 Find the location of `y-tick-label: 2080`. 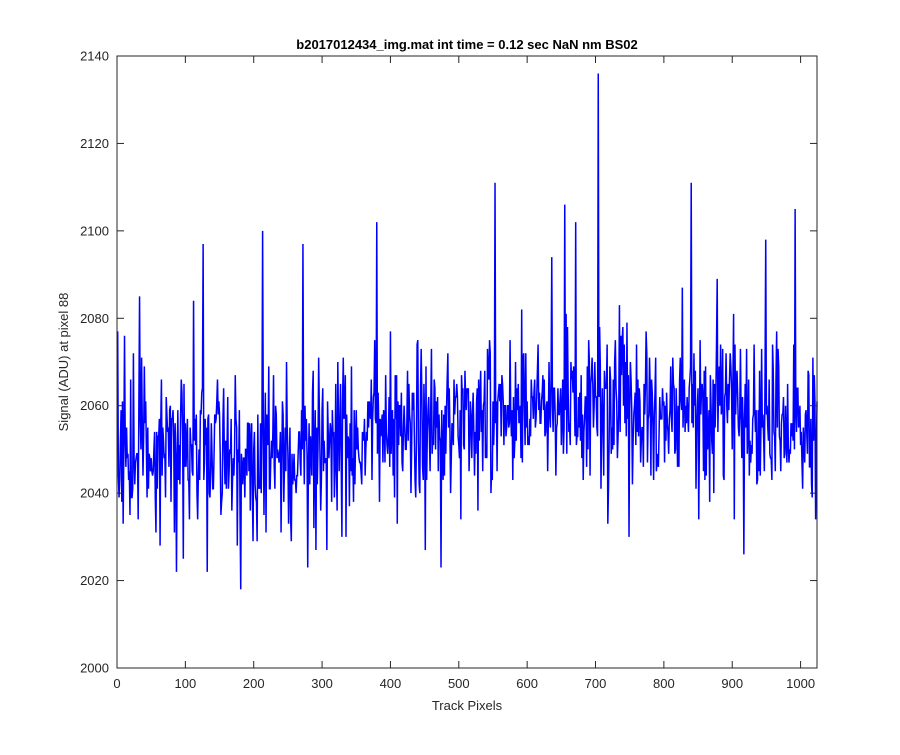

y-tick-label: 2080 is located at coordinates (94, 318).